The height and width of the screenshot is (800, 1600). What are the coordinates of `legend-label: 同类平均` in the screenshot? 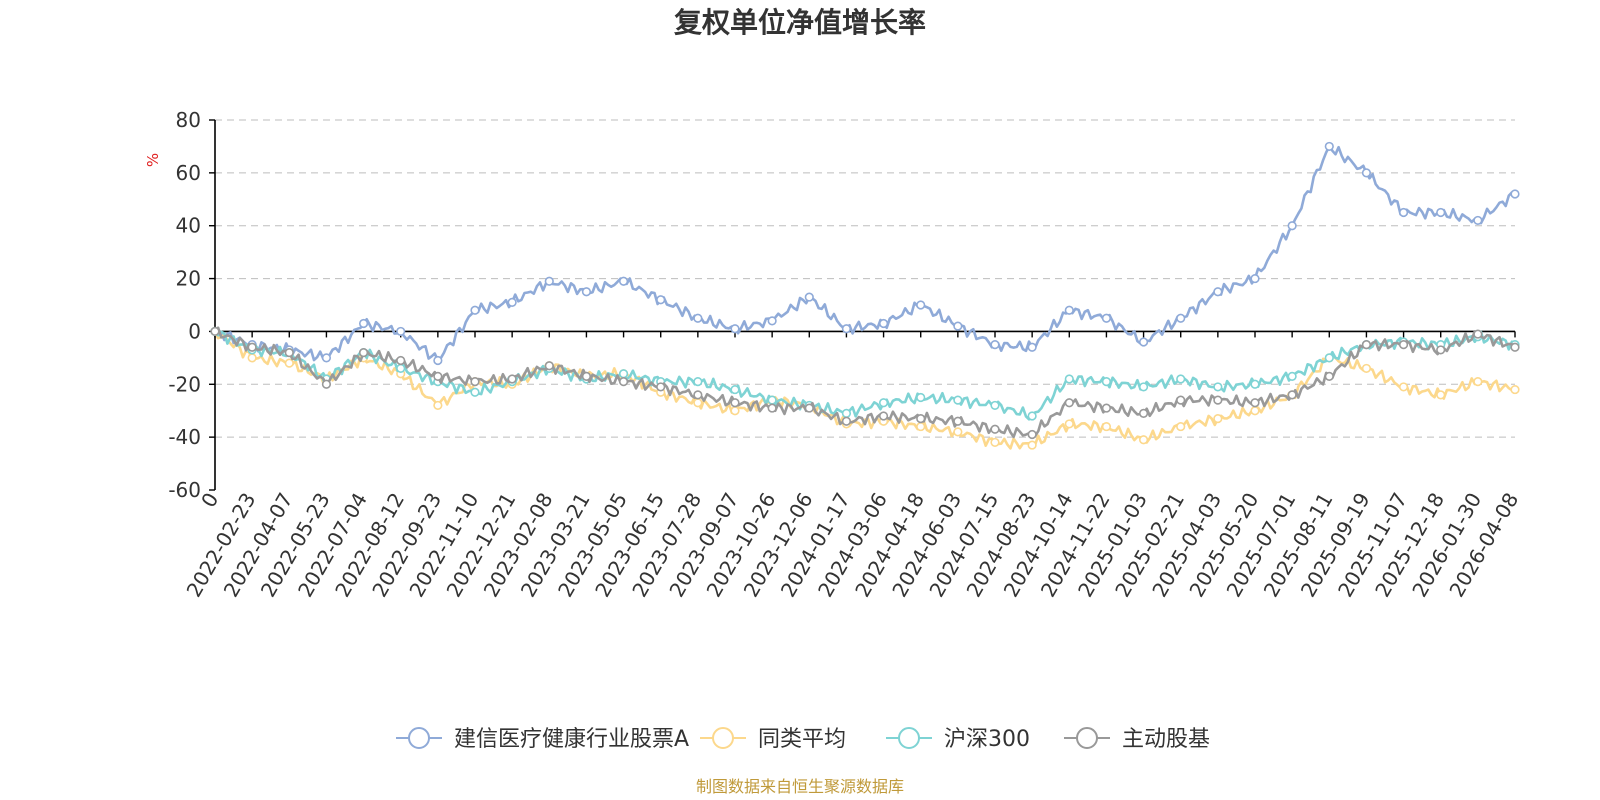 It's located at (802, 739).